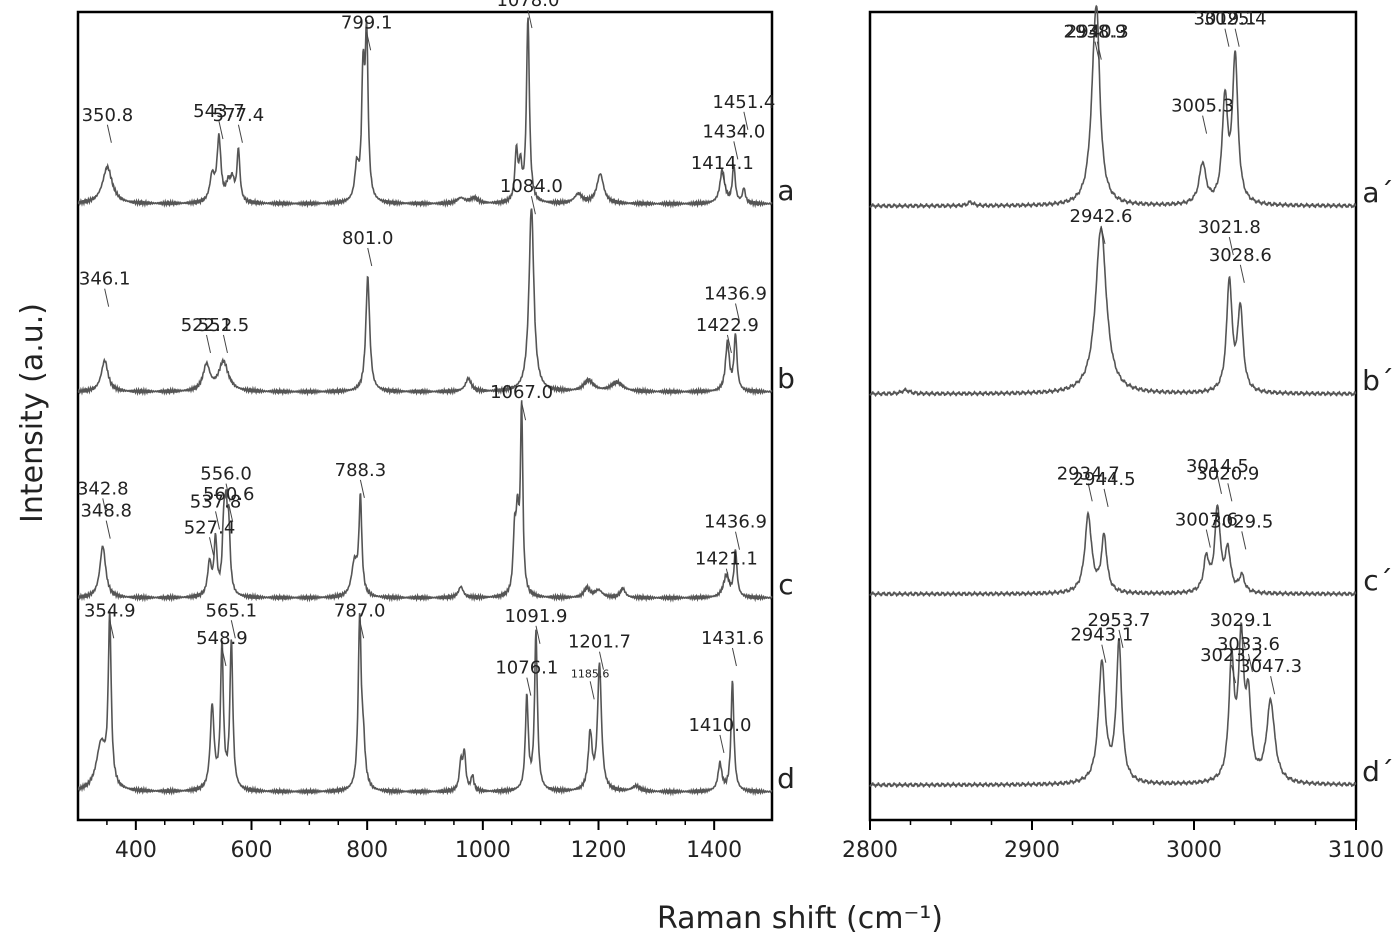 Image resolution: width=1400 pixels, height=944 pixels. What do you see at coordinates (735, 294) in the screenshot?
I see `peak-annotation: 1436.9` at bounding box center [735, 294].